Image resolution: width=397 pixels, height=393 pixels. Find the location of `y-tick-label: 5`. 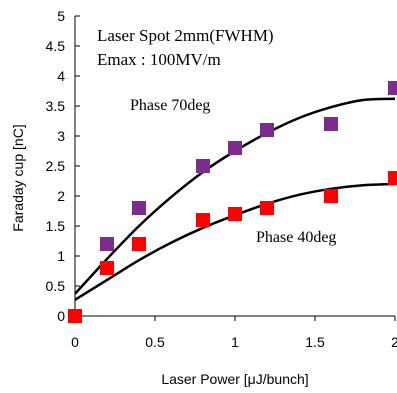

y-tick-label: 5 is located at coordinates (61, 16).